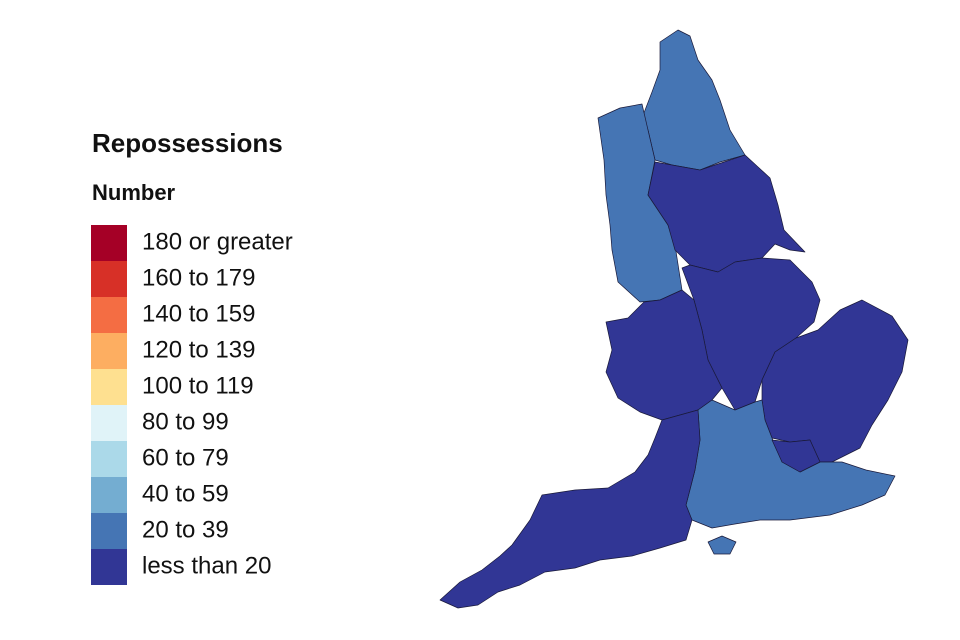  I want to click on legend-label: 160 to 179, so click(198, 277).